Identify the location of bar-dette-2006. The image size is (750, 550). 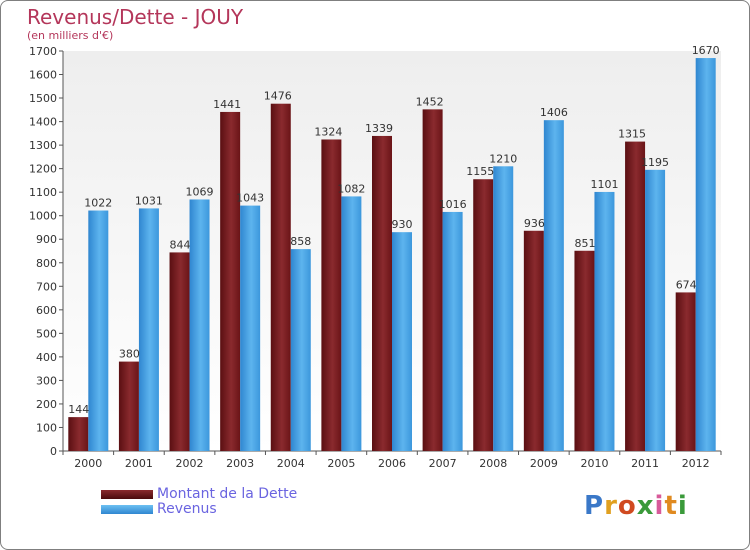
(382, 293).